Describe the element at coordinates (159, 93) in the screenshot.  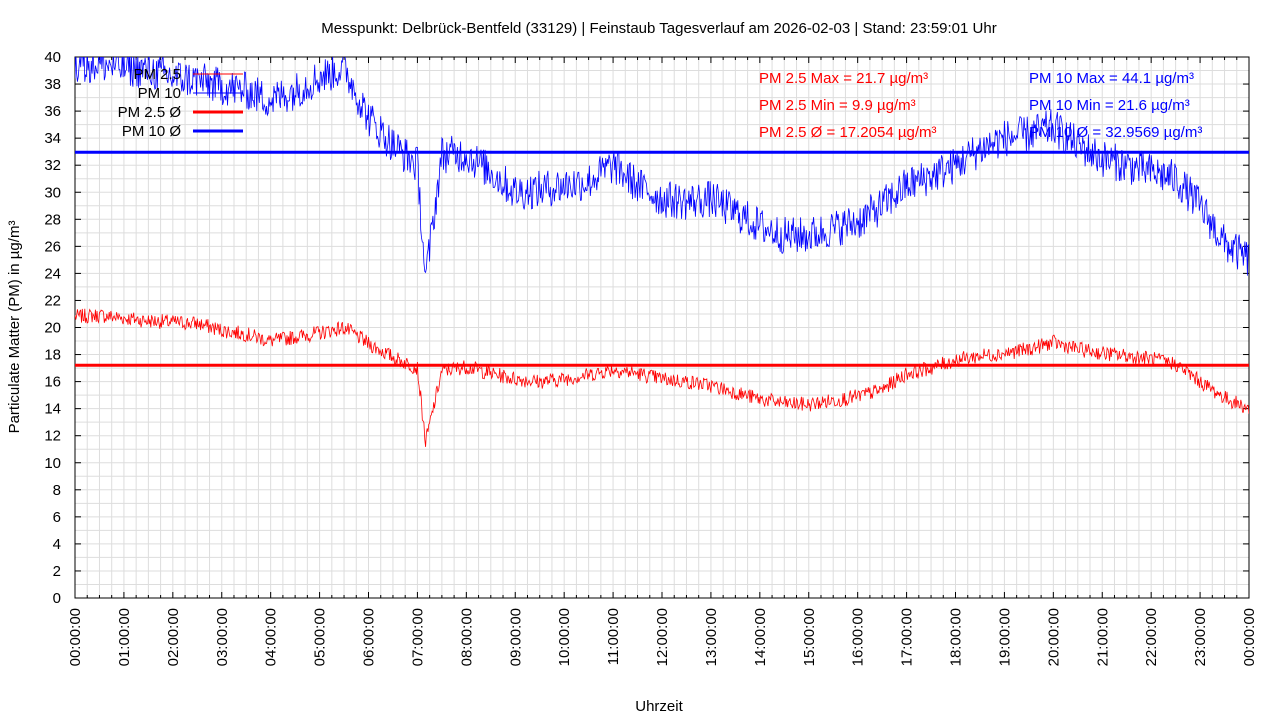
I see `legend-label: PM 10` at that location.